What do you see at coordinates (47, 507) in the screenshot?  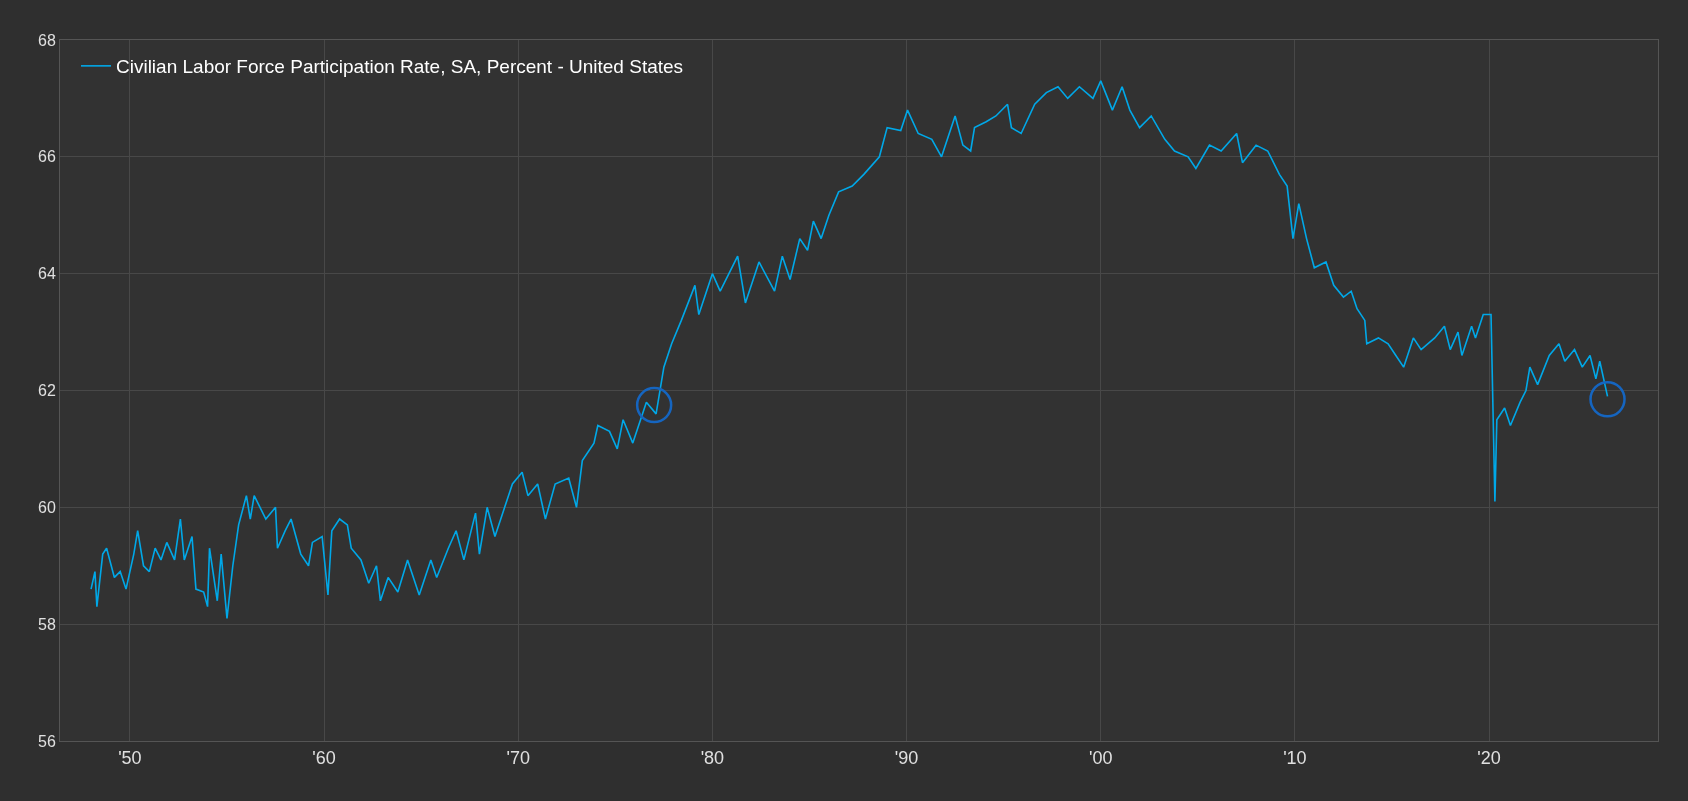 I see `y-tick-label: 60` at bounding box center [47, 507].